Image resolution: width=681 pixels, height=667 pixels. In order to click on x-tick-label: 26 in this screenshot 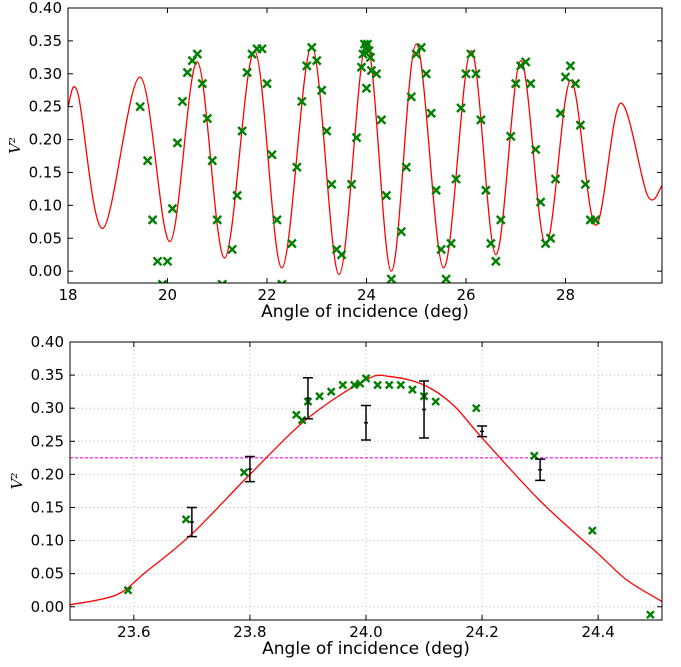, I will do `click(465, 295)`.